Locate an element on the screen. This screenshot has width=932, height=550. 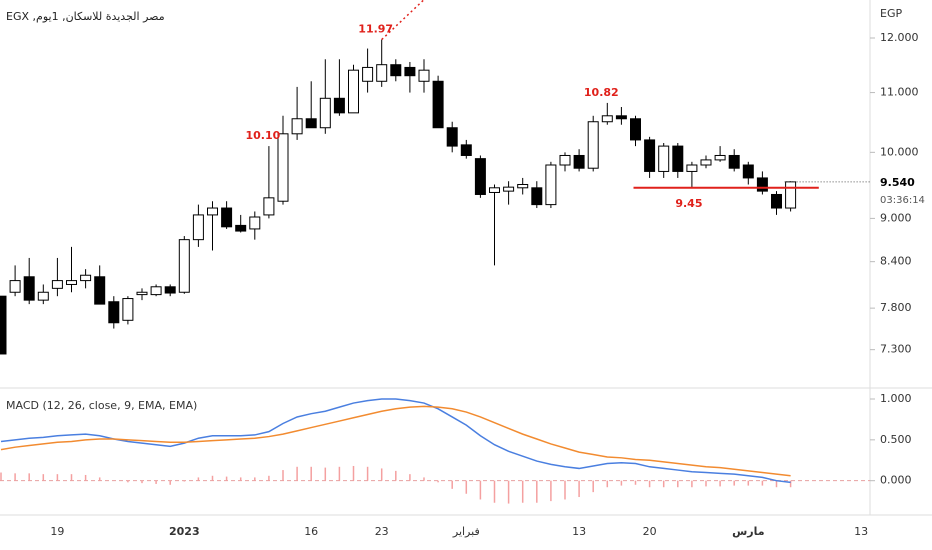
x-tick-label: فبراير is located at coordinates (466, 531).